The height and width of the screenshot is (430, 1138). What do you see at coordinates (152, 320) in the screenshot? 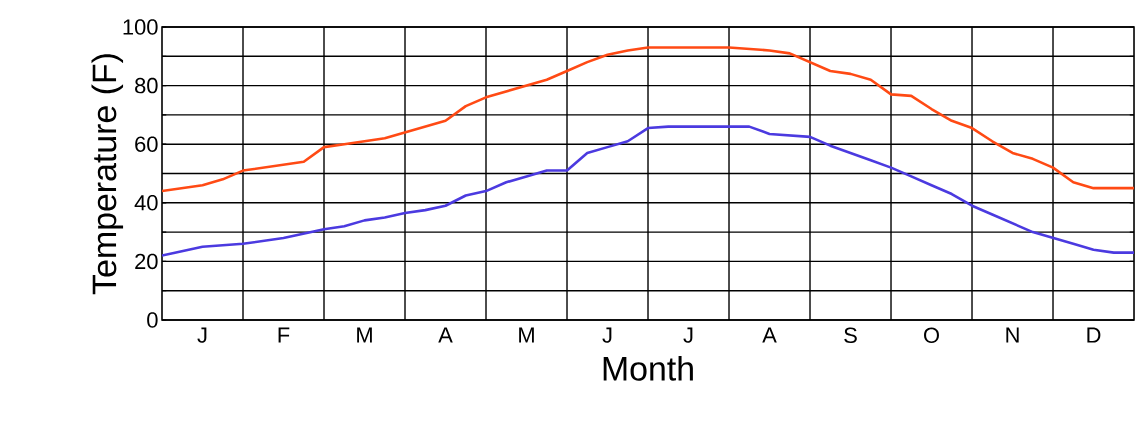
I see `y-tick-label: 0` at bounding box center [152, 320].